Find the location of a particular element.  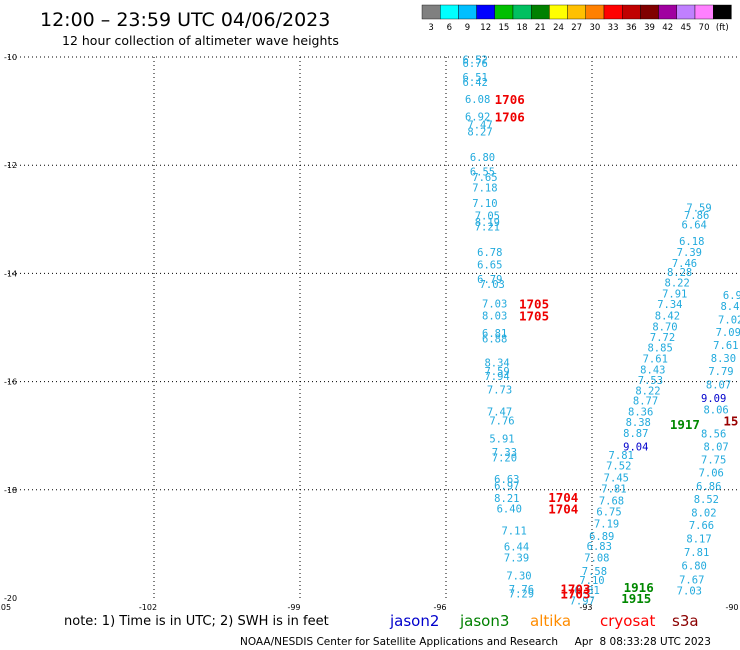

wave-value-track1: 7.76 is located at coordinates (501, 422).